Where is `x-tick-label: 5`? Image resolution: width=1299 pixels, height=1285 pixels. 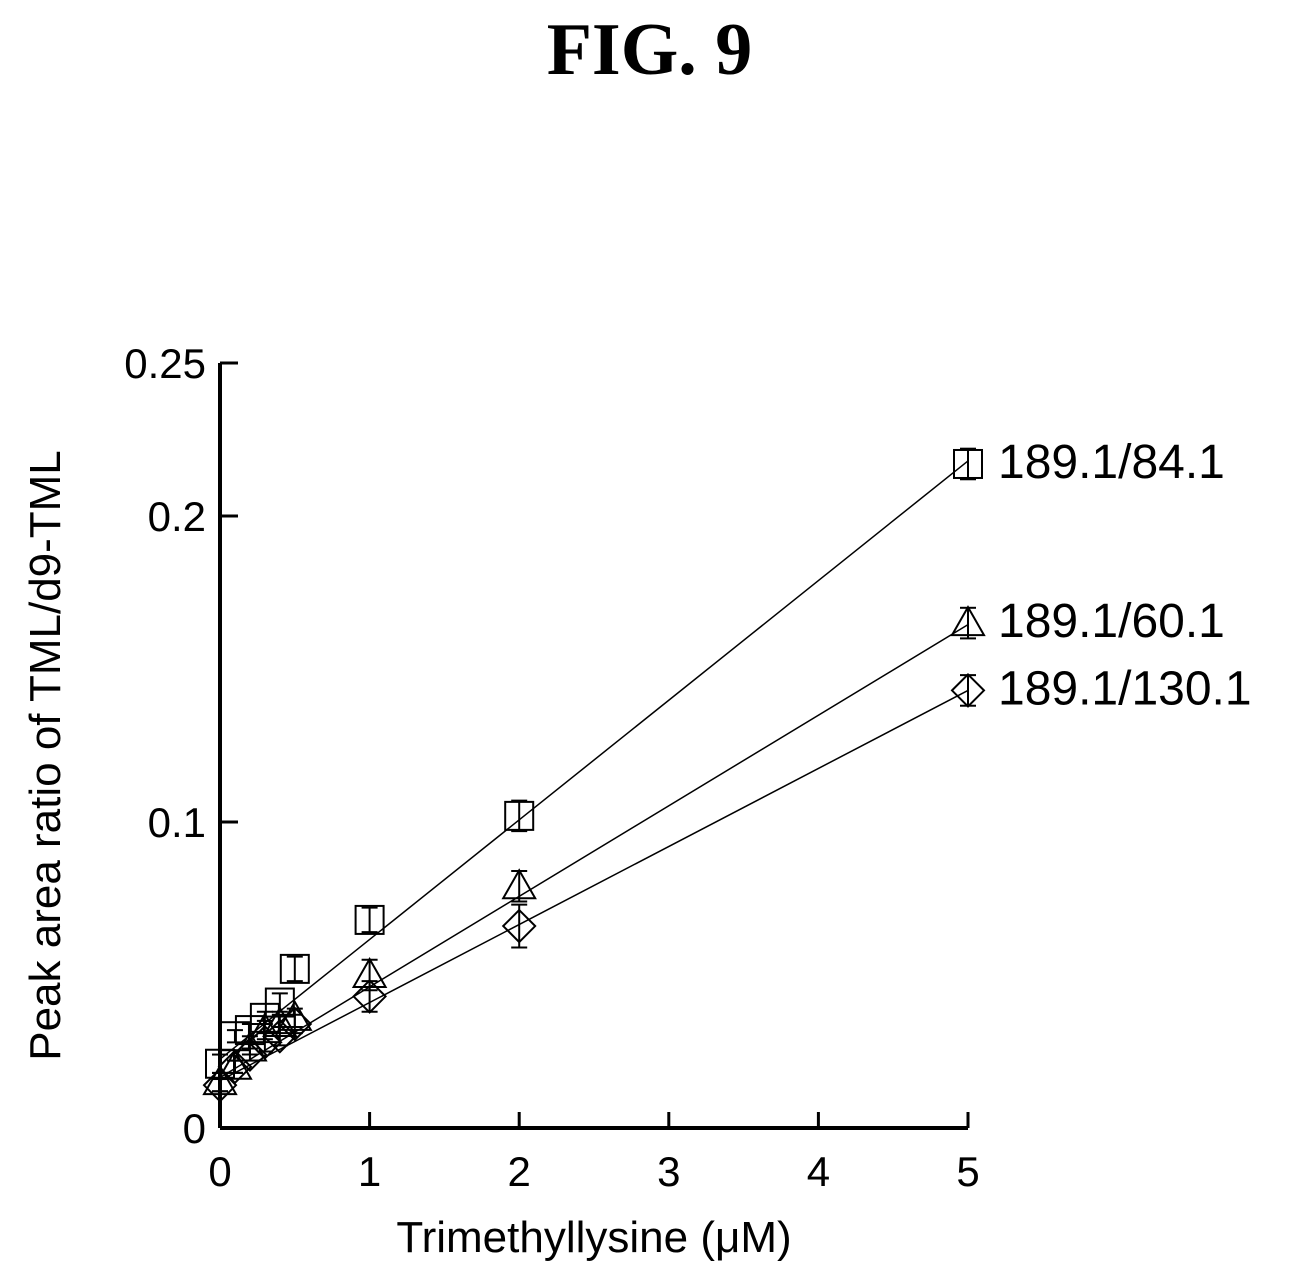
x-tick-label: 5 is located at coordinates (967, 1171).